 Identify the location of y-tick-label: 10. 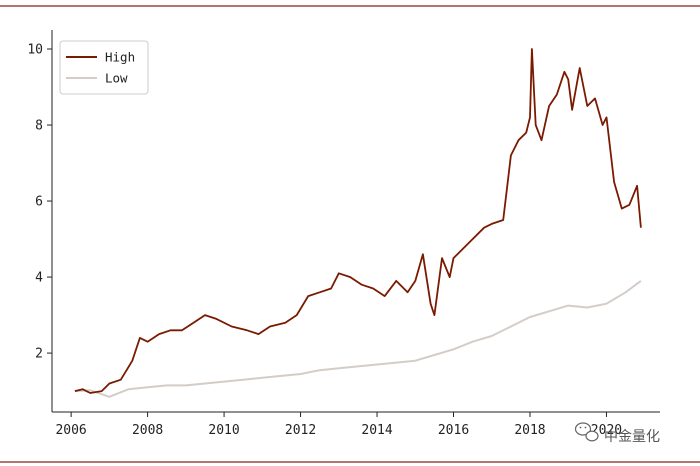
(35, 50).